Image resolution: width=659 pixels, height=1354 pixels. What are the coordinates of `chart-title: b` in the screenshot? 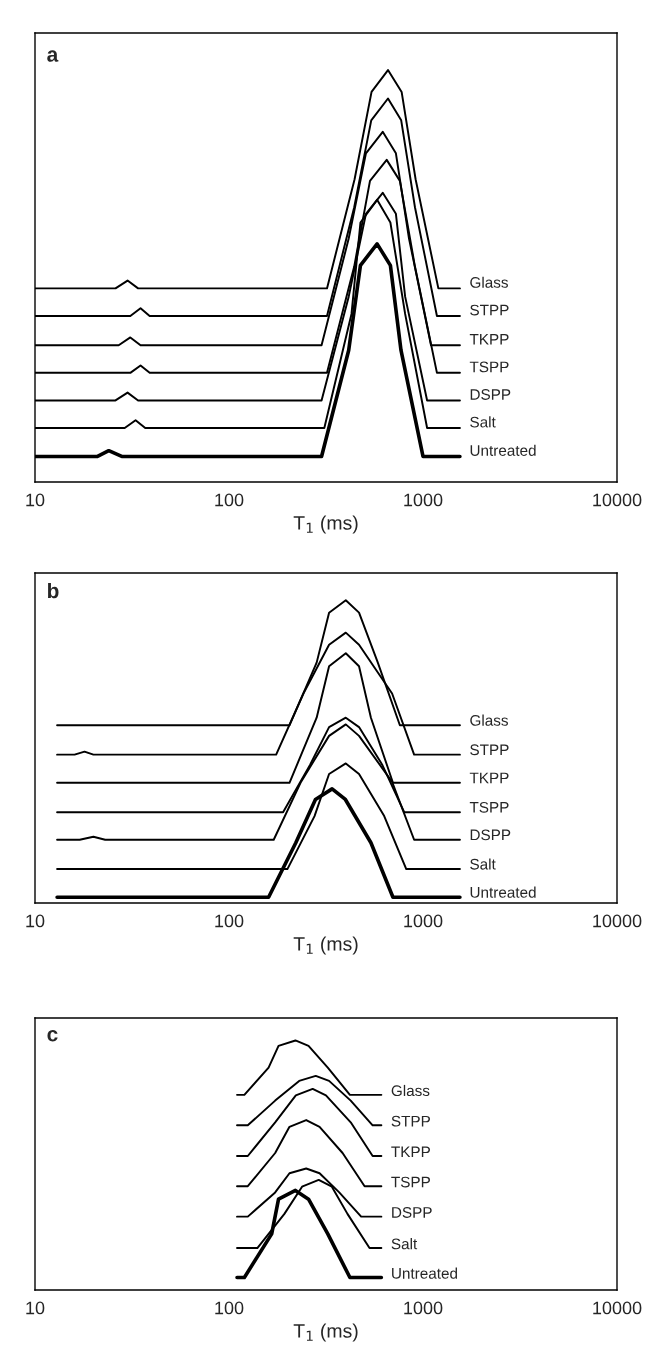 It's located at (53, 590).